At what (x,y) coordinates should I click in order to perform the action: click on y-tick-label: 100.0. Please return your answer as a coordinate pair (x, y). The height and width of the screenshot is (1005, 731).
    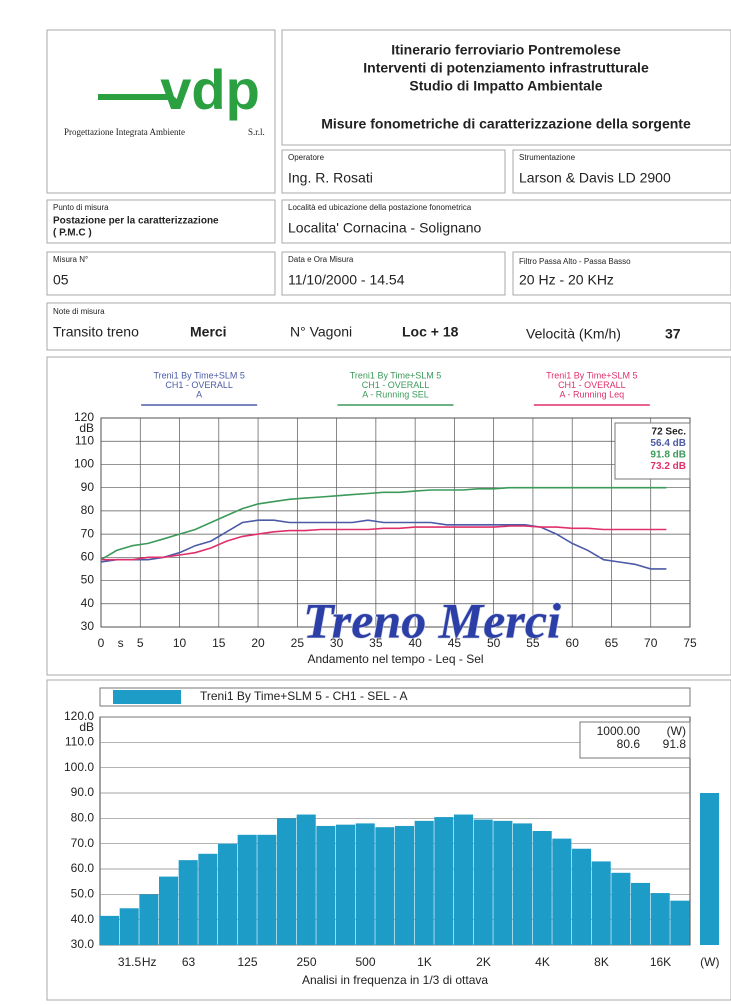
    Looking at the image, I should click on (79, 767).